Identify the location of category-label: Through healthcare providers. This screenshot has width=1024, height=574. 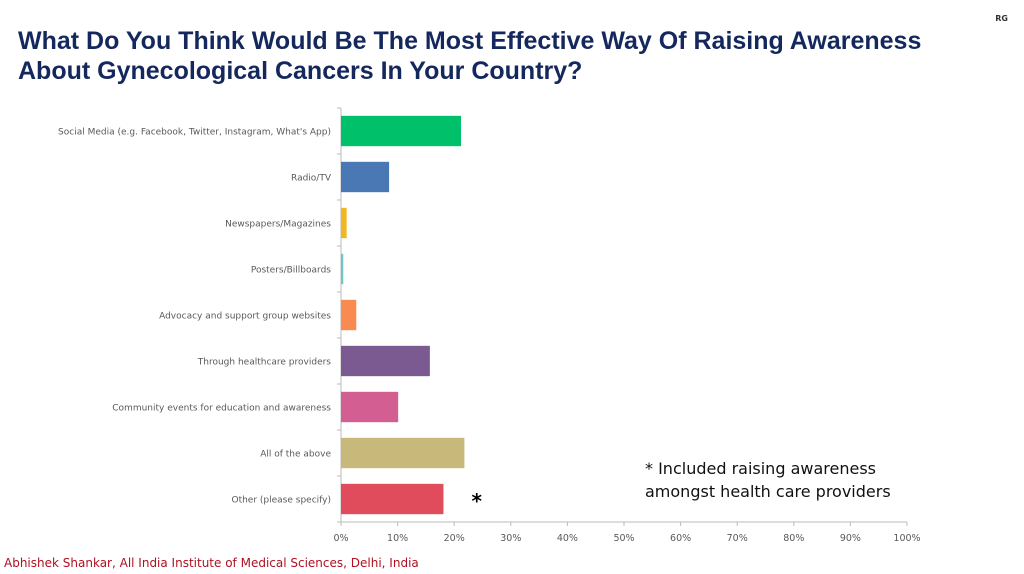
(264, 363).